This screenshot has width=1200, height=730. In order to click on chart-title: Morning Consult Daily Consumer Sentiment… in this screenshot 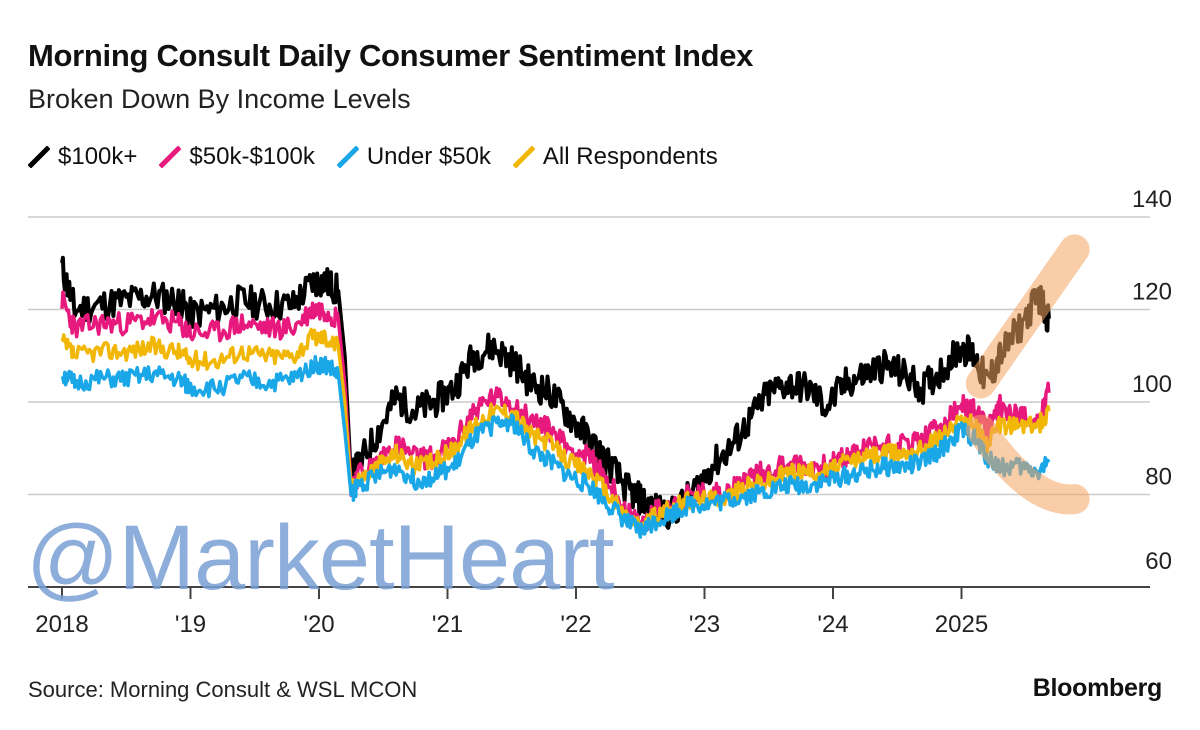, I will do `click(391, 55)`.